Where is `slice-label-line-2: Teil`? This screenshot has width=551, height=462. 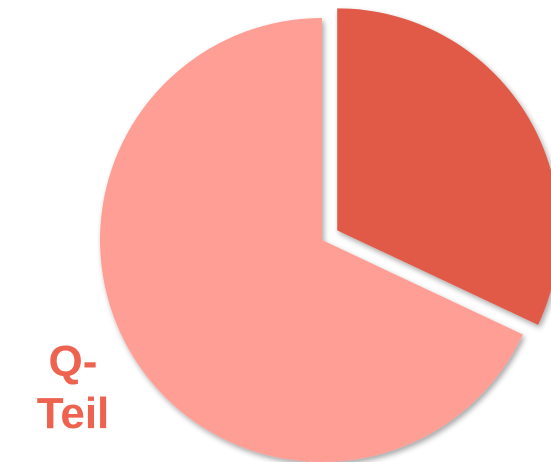
slice-label-line-2: Teil is located at coordinates (73, 413).